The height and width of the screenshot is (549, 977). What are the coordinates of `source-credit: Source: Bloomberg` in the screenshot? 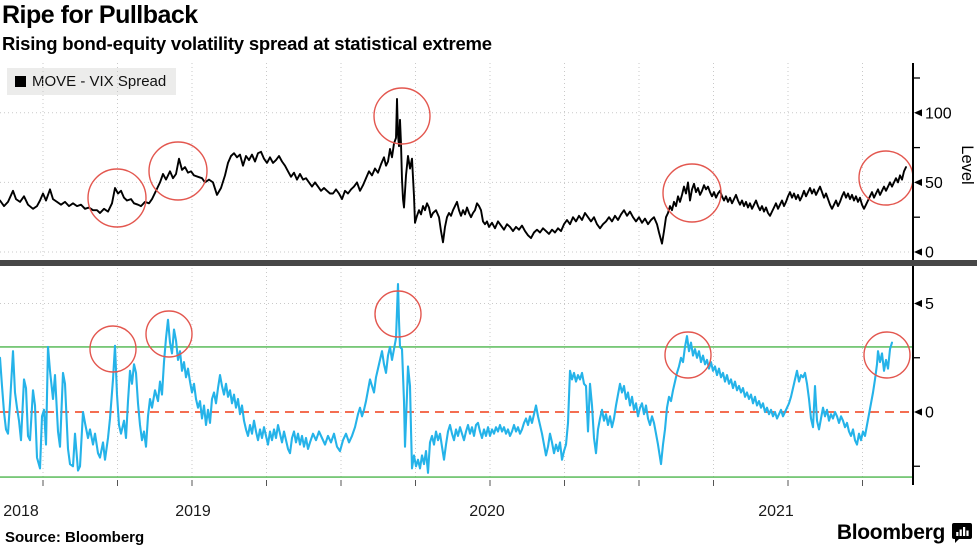 It's located at (75, 537).